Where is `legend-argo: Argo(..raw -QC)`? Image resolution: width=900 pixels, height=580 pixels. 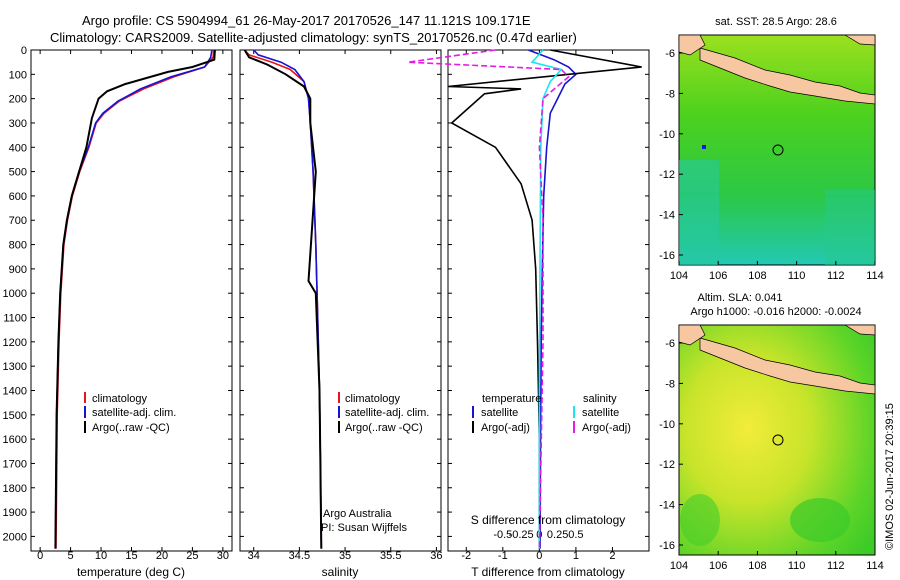 legend-argo: Argo(..raw -QC) is located at coordinates (131, 428).